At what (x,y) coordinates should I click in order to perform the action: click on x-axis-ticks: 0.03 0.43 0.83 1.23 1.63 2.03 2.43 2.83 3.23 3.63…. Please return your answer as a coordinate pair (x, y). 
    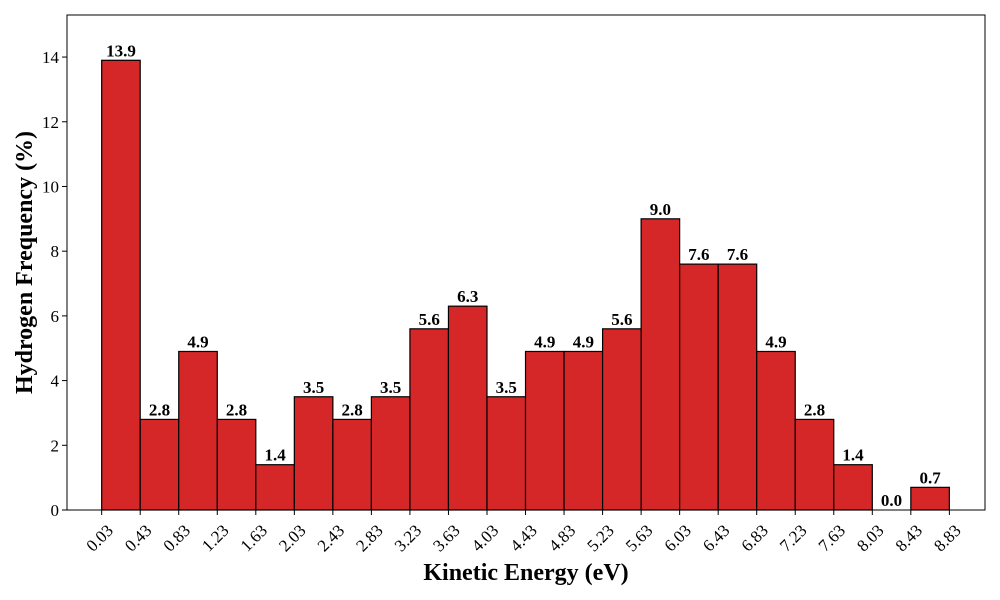
    Looking at the image, I should click on (524, 532).